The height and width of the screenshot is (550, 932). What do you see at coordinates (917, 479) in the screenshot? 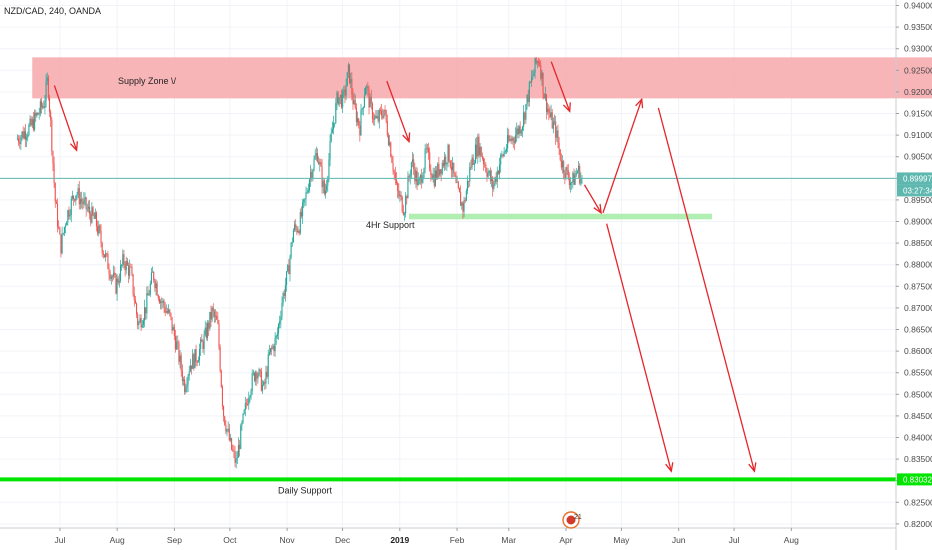
I see `daily-support-value: 0.83032` at bounding box center [917, 479].